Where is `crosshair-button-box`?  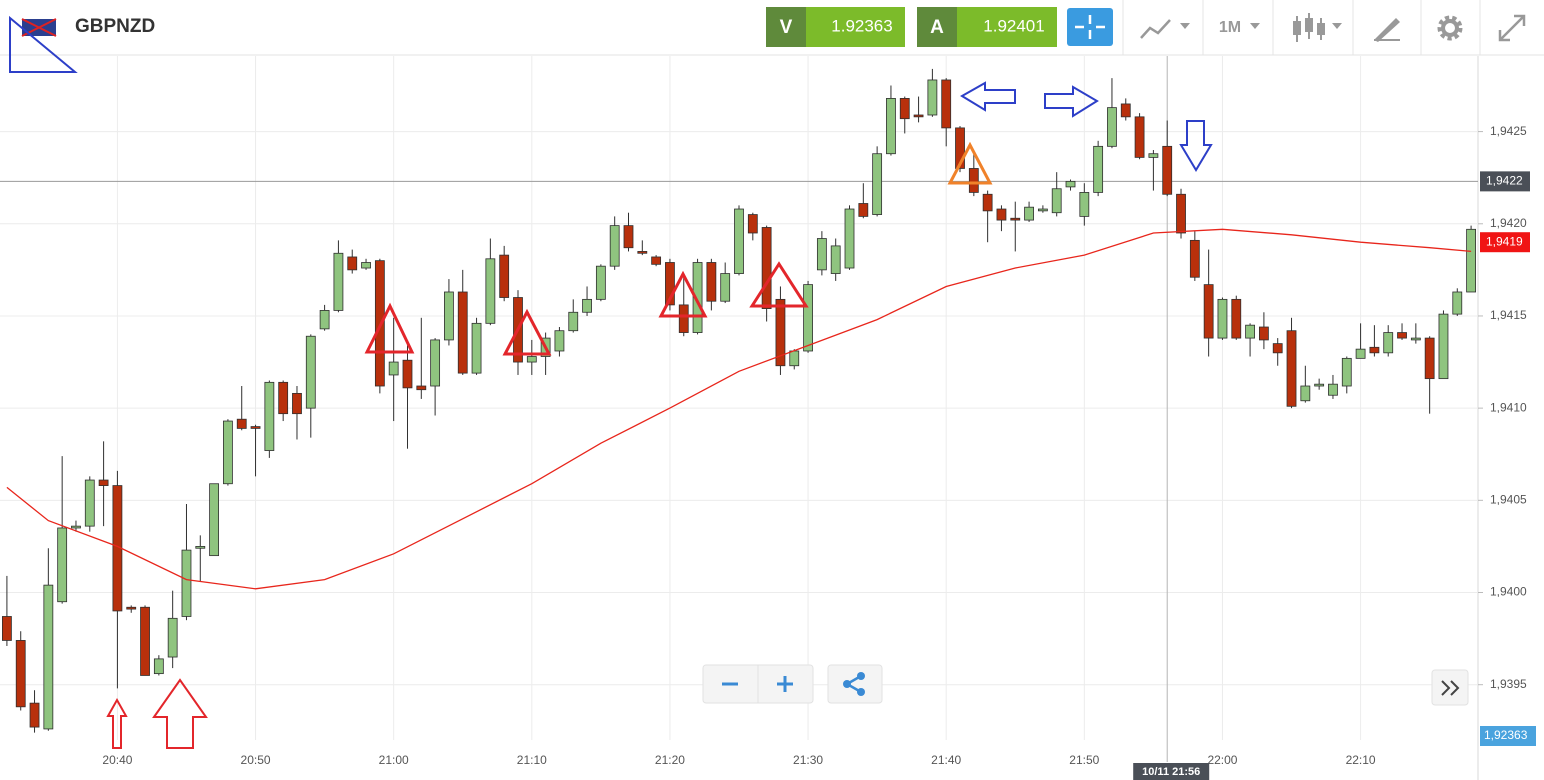
crosshair-button-box is located at coordinates (1090, 27).